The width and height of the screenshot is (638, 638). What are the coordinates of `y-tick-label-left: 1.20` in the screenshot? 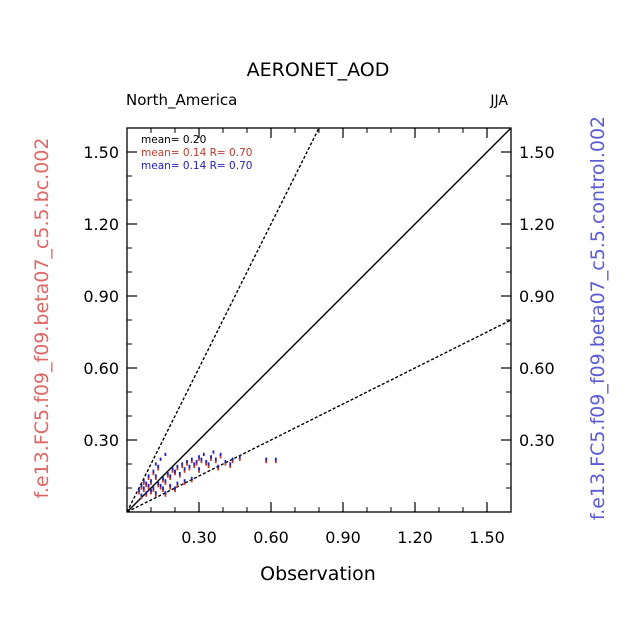 It's located at (101, 224).